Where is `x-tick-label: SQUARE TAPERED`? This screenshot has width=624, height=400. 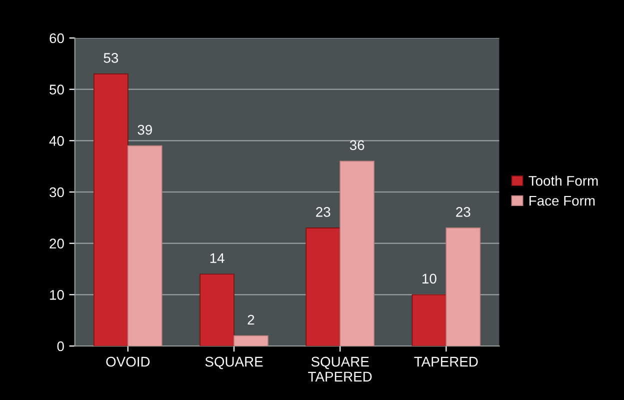 x-tick-label: SQUARE TAPERED is located at coordinates (340, 369).